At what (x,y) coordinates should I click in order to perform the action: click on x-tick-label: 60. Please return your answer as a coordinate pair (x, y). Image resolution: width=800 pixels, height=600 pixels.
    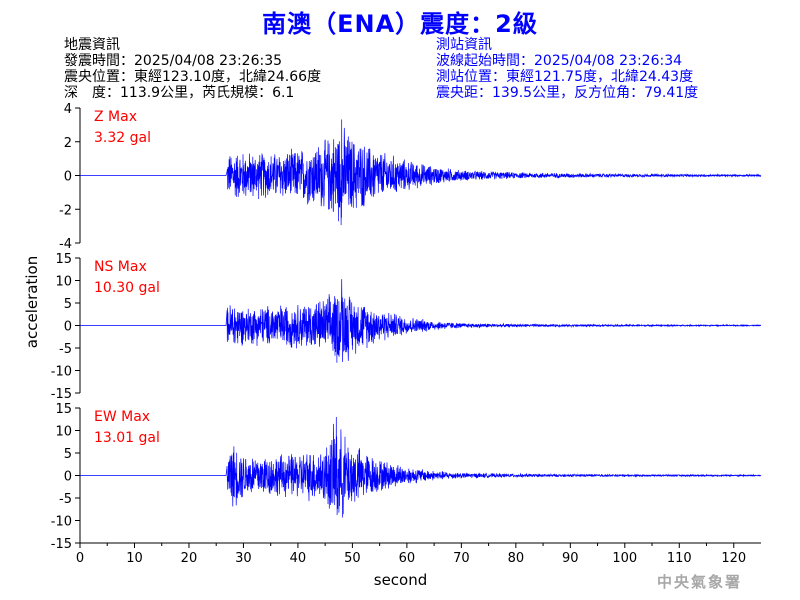
    Looking at the image, I should click on (407, 558).